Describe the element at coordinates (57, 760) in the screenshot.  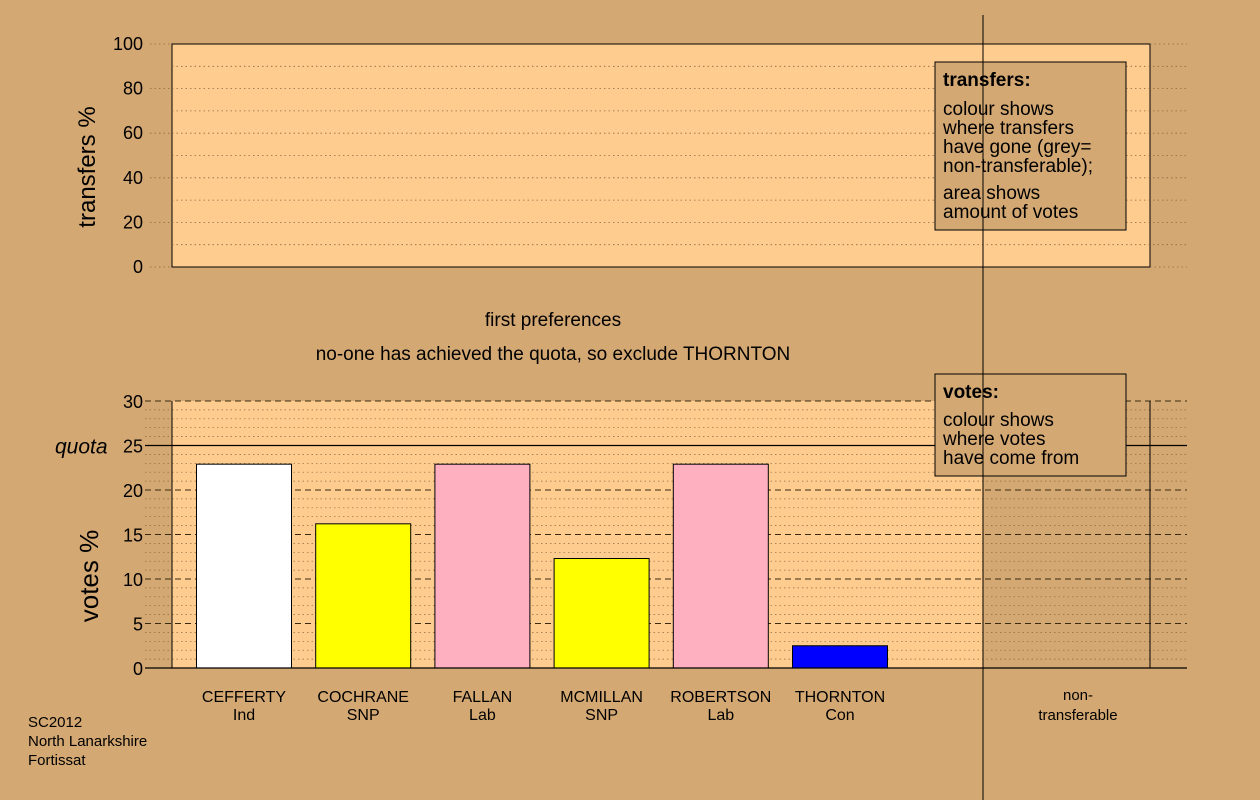
I see `footer-line: Fortissat` at that location.